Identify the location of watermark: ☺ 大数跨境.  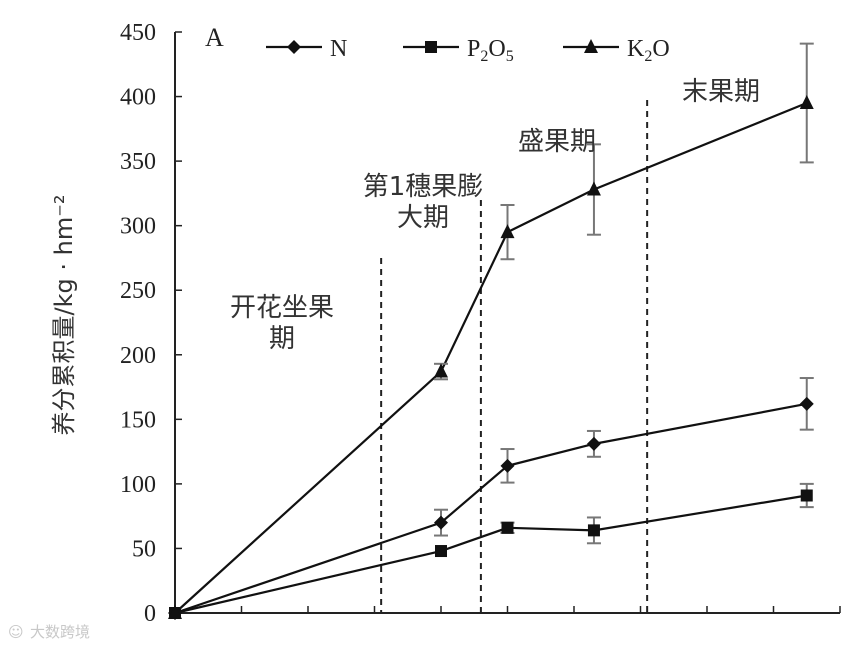
(49, 632).